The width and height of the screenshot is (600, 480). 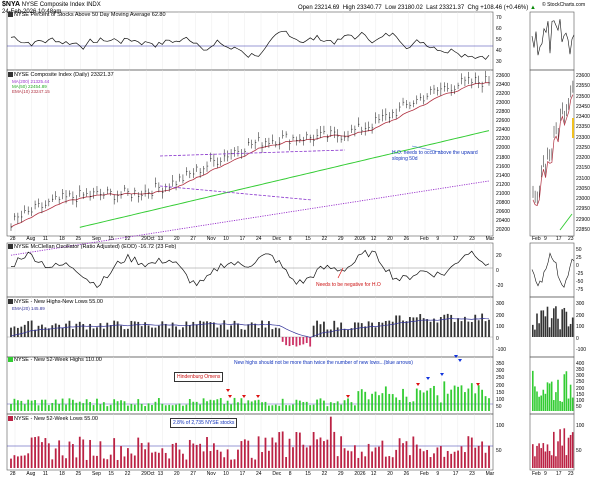 I want to click on red-arrow-icon, so click(x=244, y=396).